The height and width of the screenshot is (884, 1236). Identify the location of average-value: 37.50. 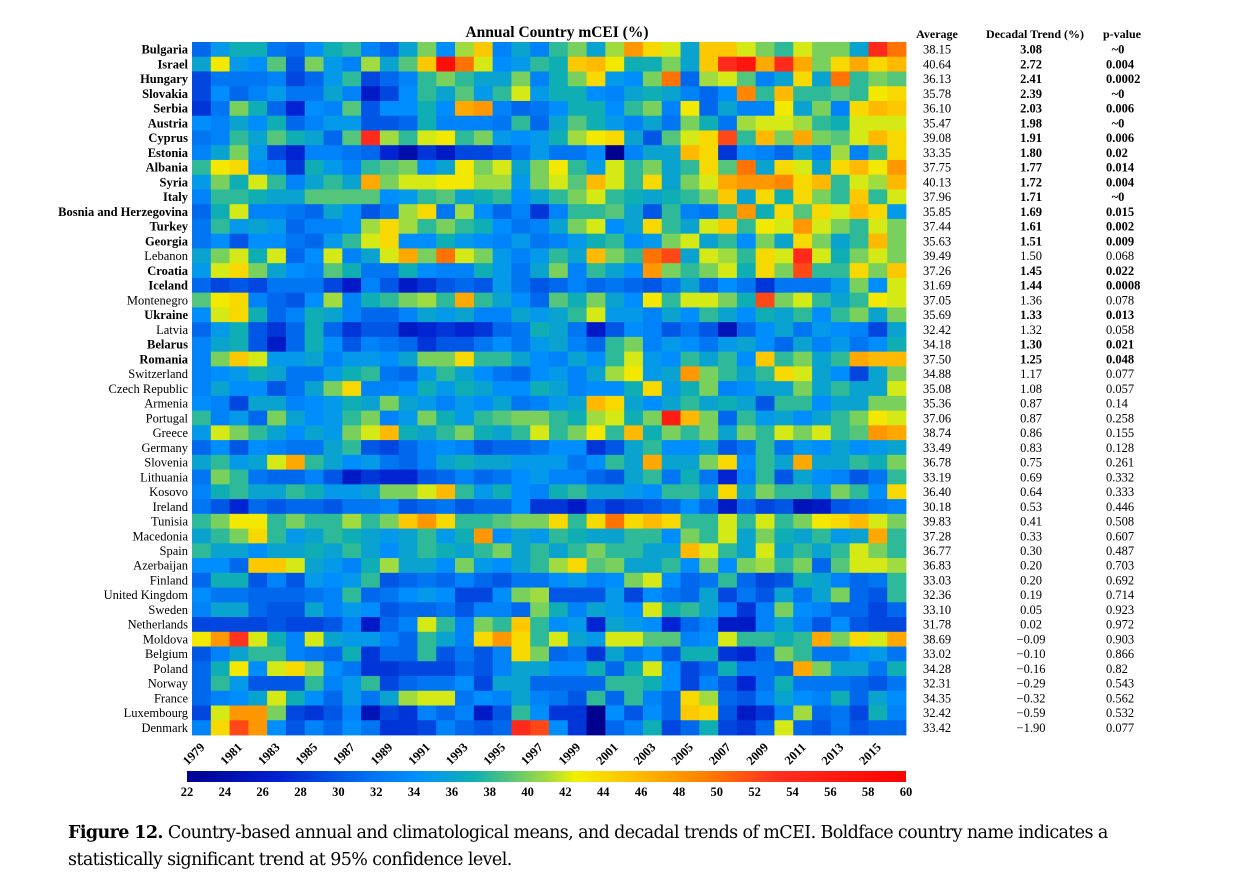
(937, 359).